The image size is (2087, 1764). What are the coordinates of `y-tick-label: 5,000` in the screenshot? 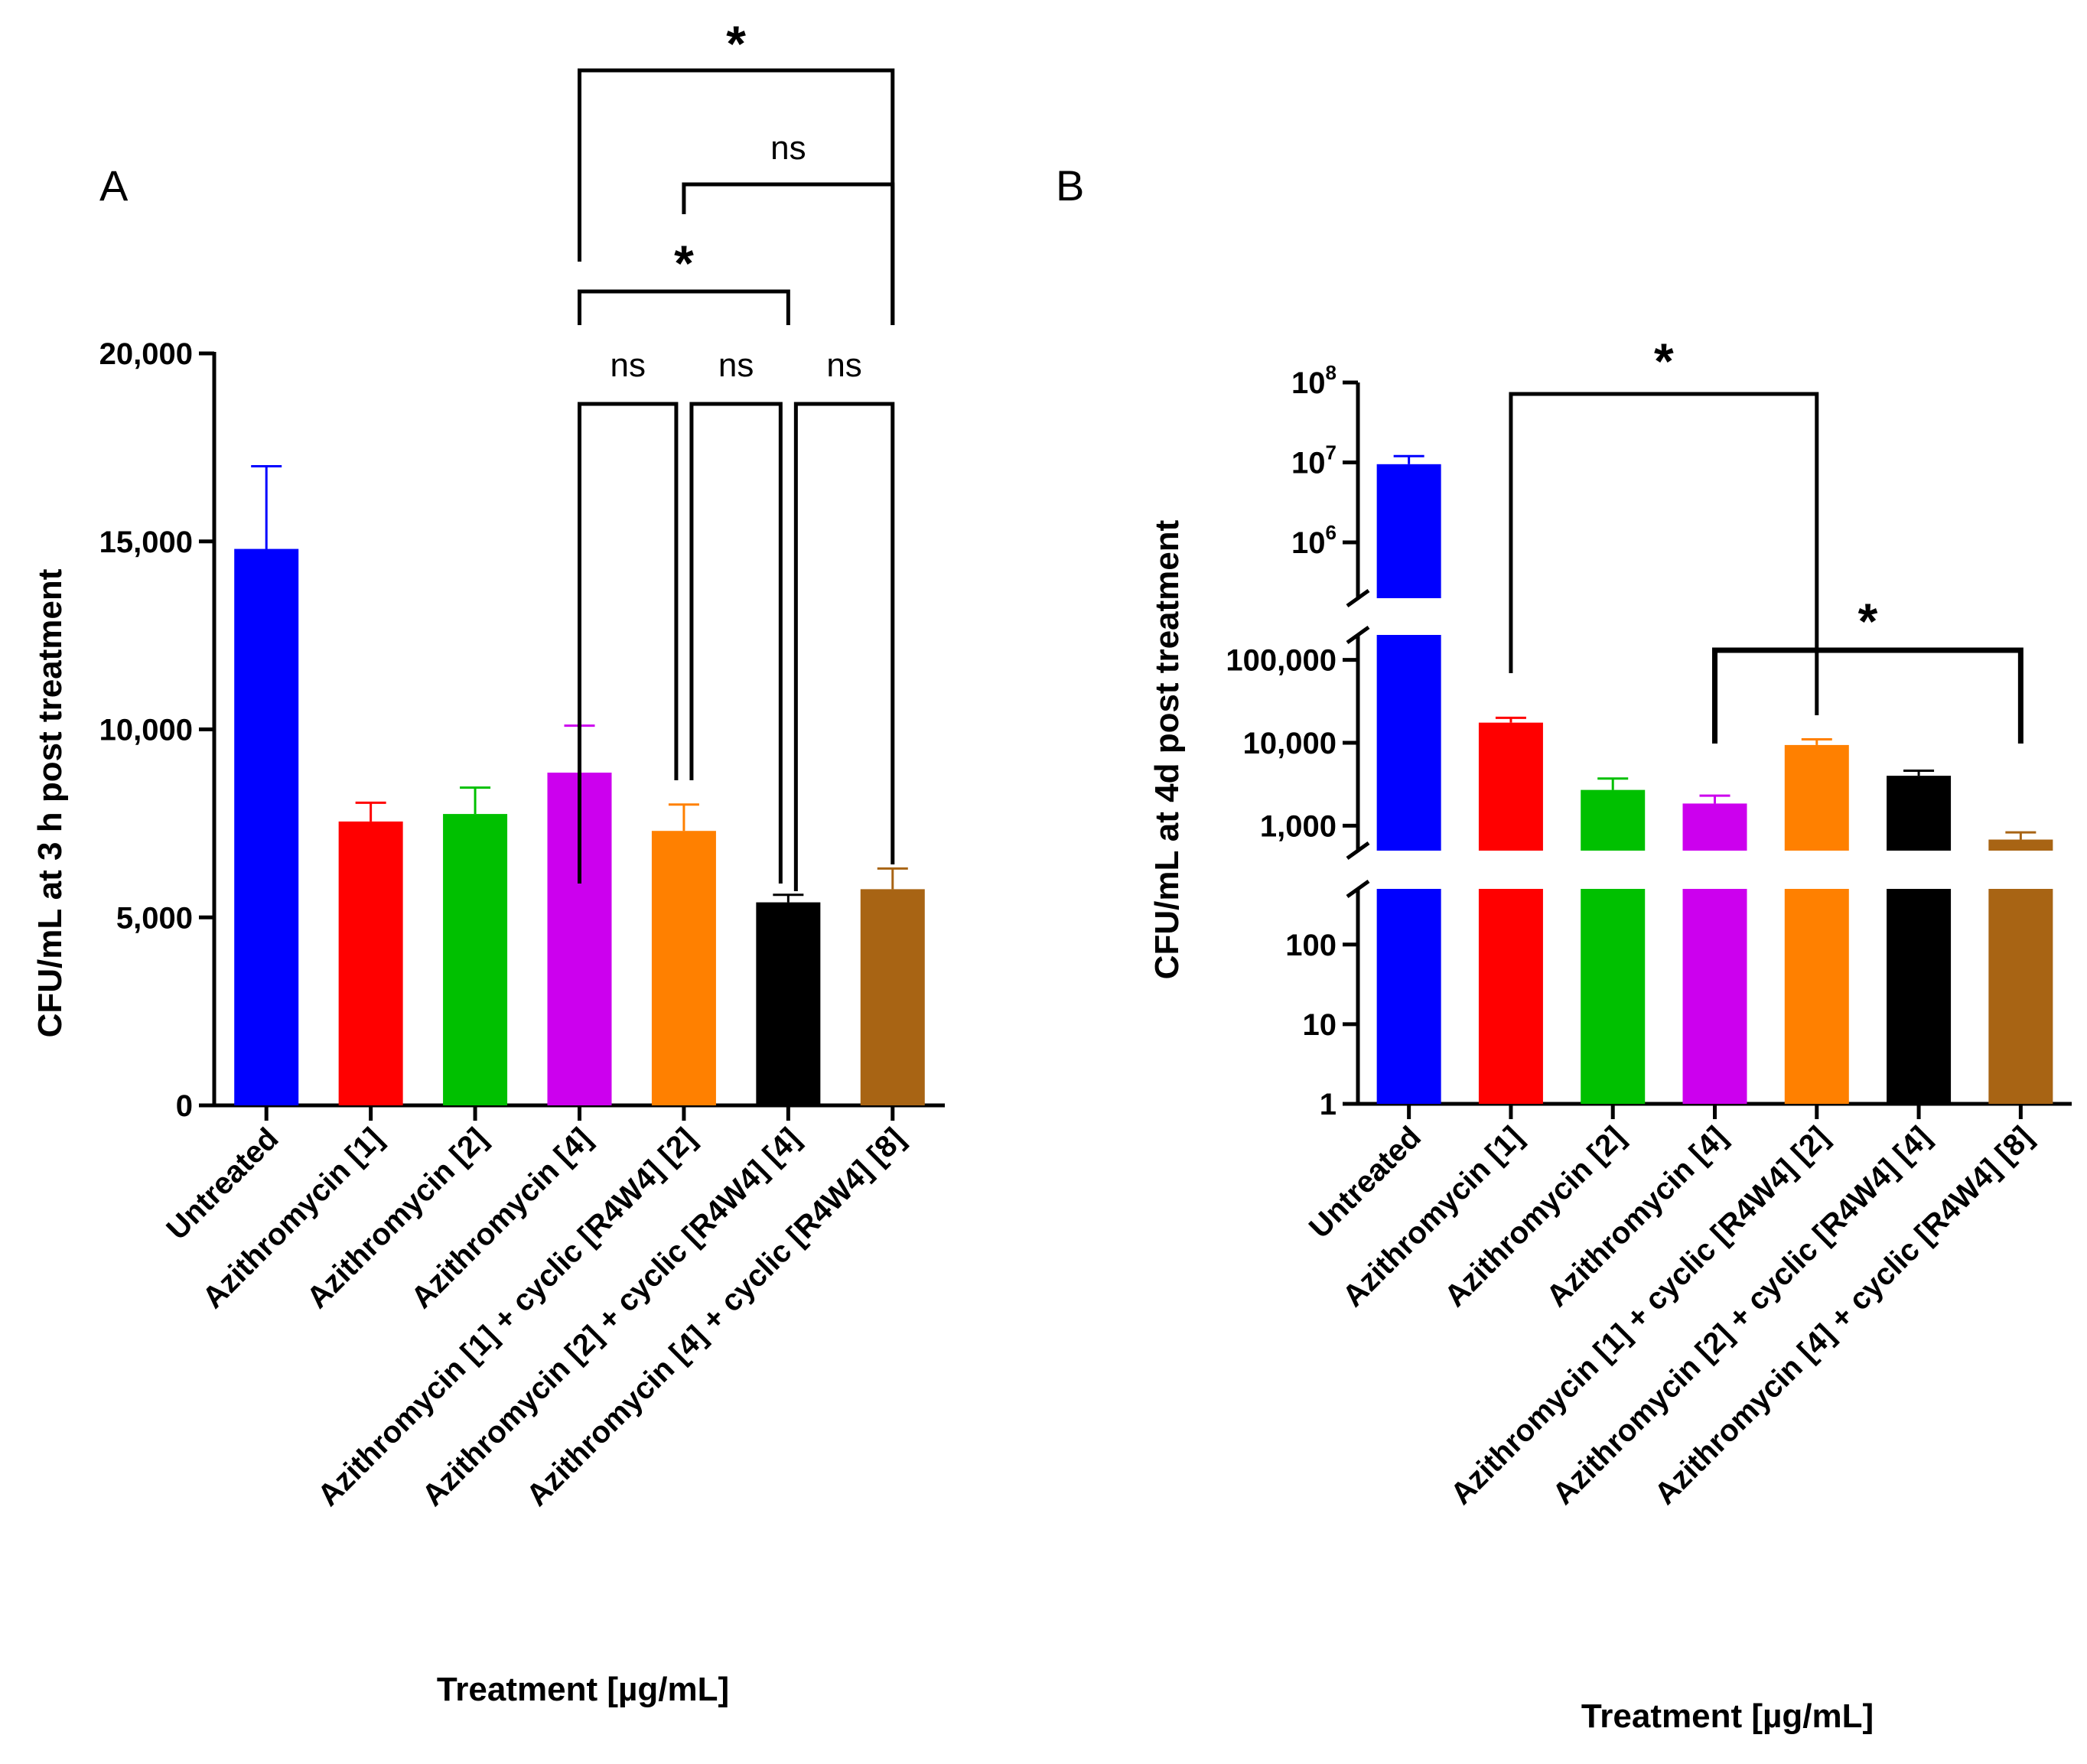 It's located at (154, 918).